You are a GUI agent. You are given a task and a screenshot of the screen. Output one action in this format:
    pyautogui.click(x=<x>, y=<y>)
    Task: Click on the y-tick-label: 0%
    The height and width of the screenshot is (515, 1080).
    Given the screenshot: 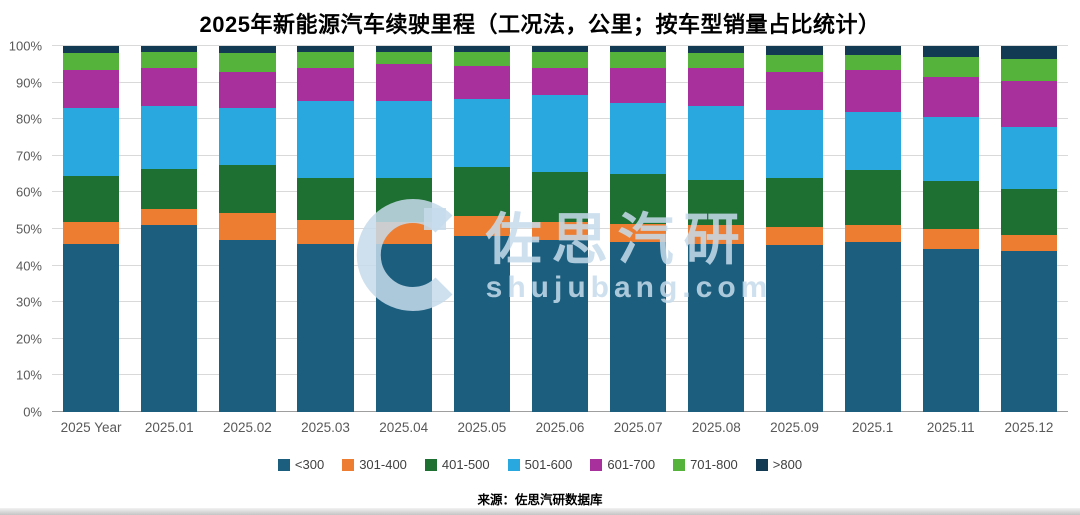 What is the action you would take?
    pyautogui.click(x=32, y=412)
    